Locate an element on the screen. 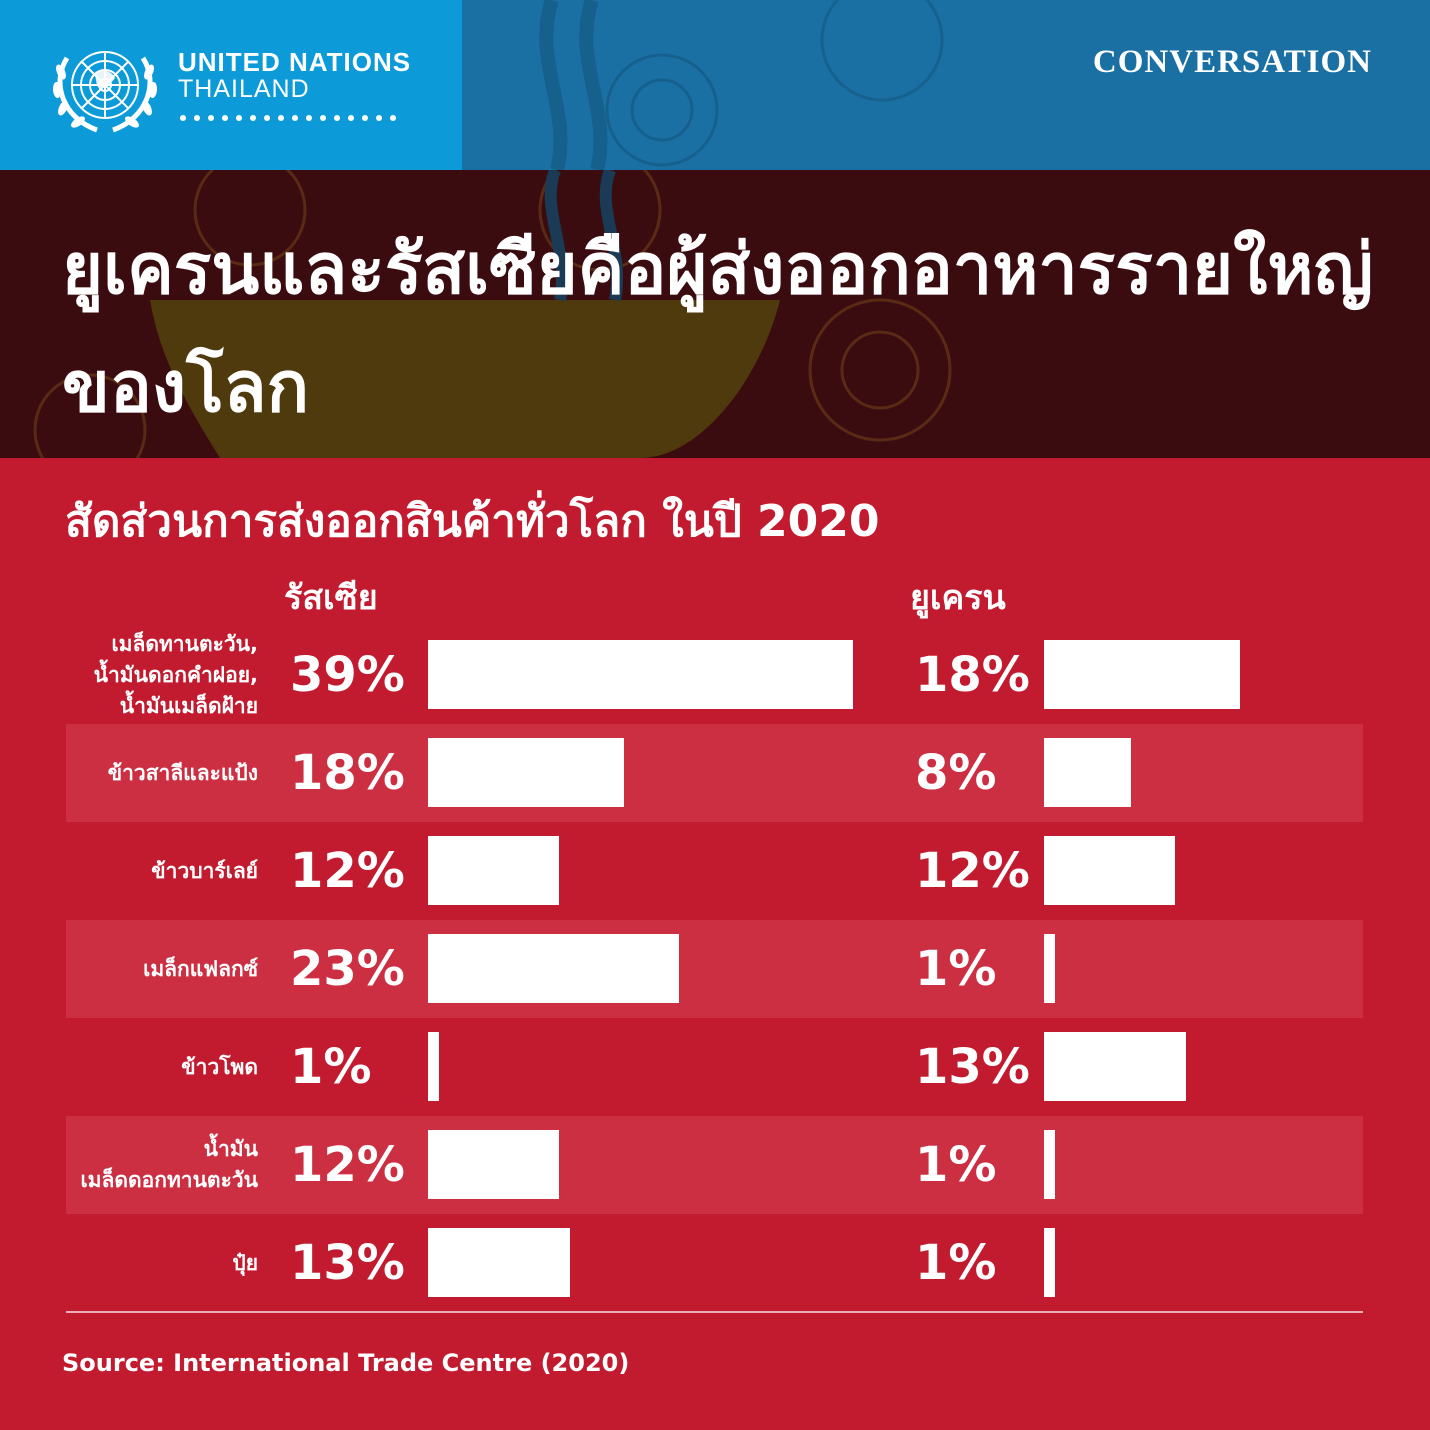 This screenshot has height=1430, width=1430. category-label: ปุ๋ย is located at coordinates (245, 1262).